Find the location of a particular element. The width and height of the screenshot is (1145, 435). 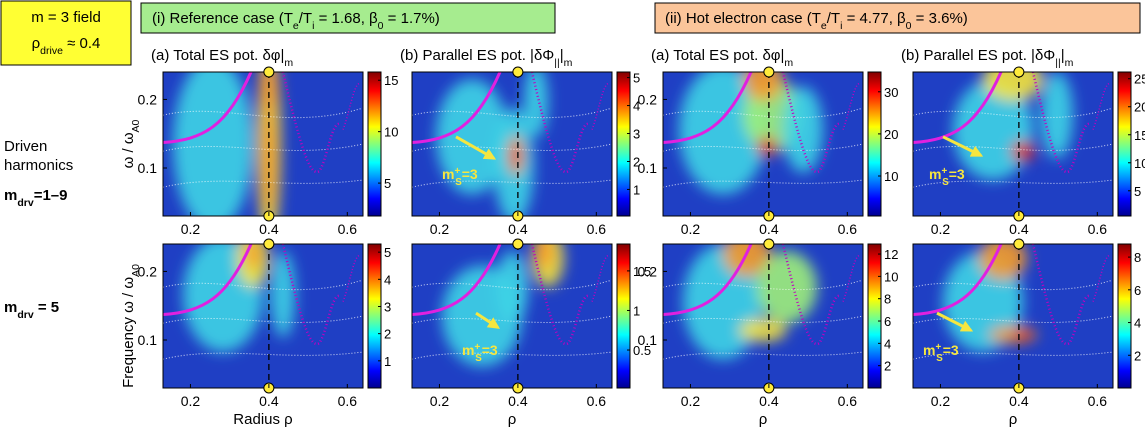

field-label: m = 3 field is located at coordinates (66, 17).